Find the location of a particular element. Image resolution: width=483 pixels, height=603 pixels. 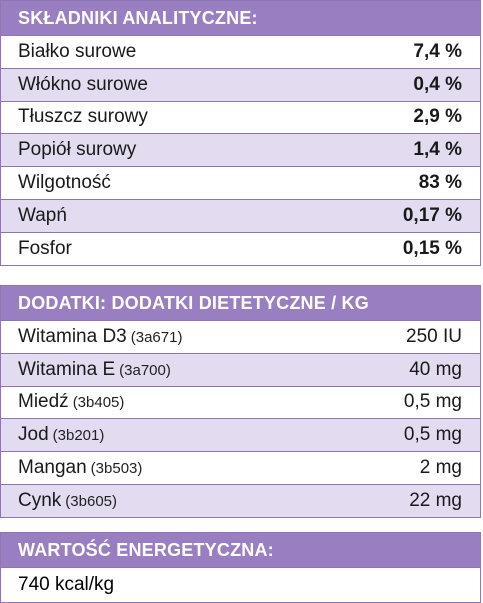

row-name: Tłuszcz surowy is located at coordinates (83, 117).